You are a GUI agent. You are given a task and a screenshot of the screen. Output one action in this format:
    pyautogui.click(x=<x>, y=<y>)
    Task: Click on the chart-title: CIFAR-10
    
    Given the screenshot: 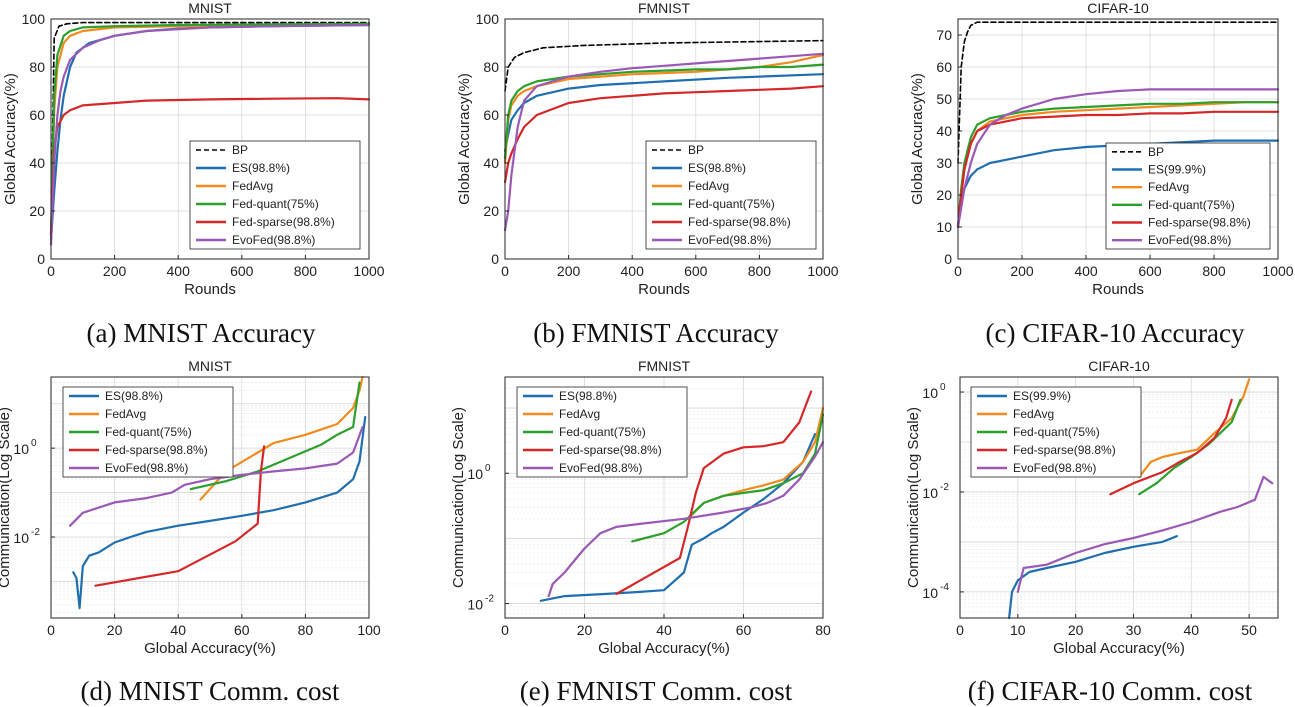 What is the action you would take?
    pyautogui.click(x=1118, y=8)
    